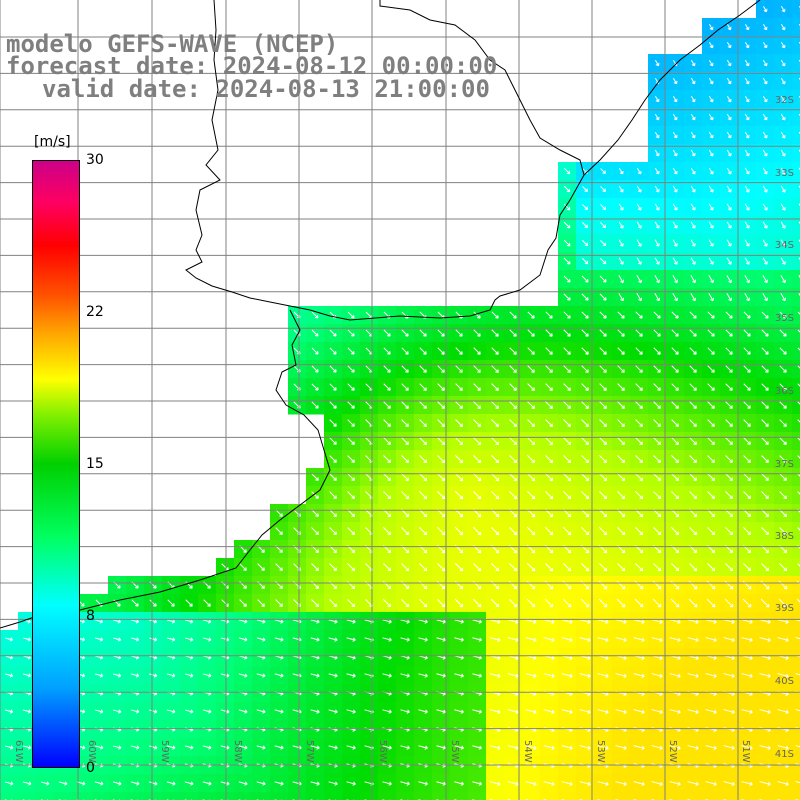 The width and height of the screenshot is (800, 800). What do you see at coordinates (309, 751) in the screenshot?
I see `lon-label: 57W` at bounding box center [309, 751].